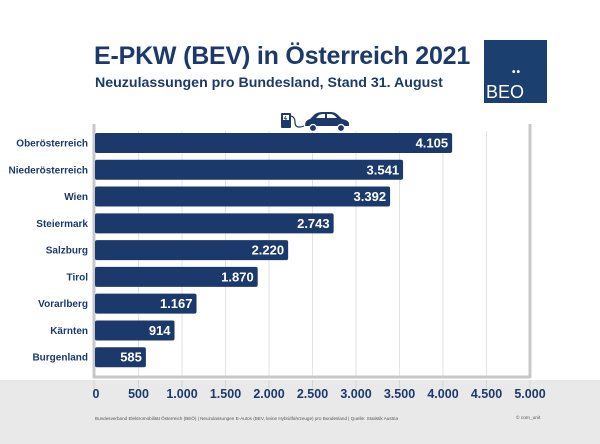 The image size is (600, 444). Describe the element at coordinates (63, 304) in the screenshot. I see `category-label: Vorarlberg` at that location.